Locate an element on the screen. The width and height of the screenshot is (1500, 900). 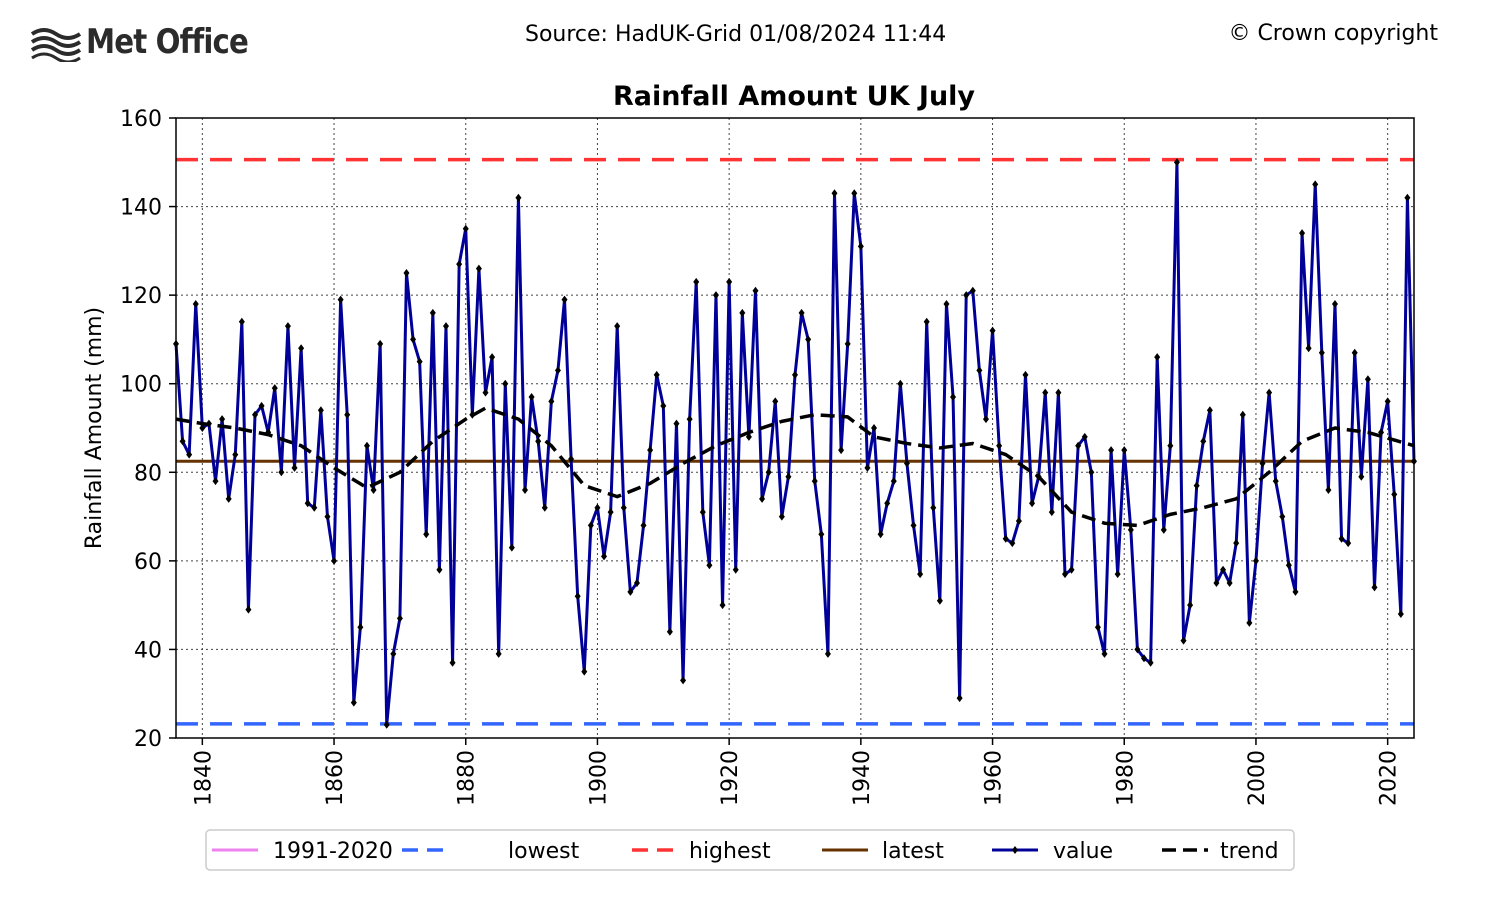
trend-series-line is located at coordinates (795, 467).